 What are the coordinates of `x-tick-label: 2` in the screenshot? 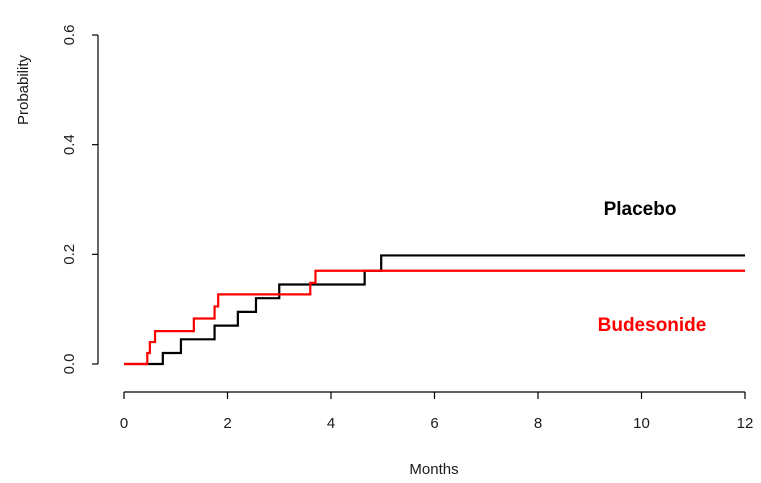 It's located at (227, 423).